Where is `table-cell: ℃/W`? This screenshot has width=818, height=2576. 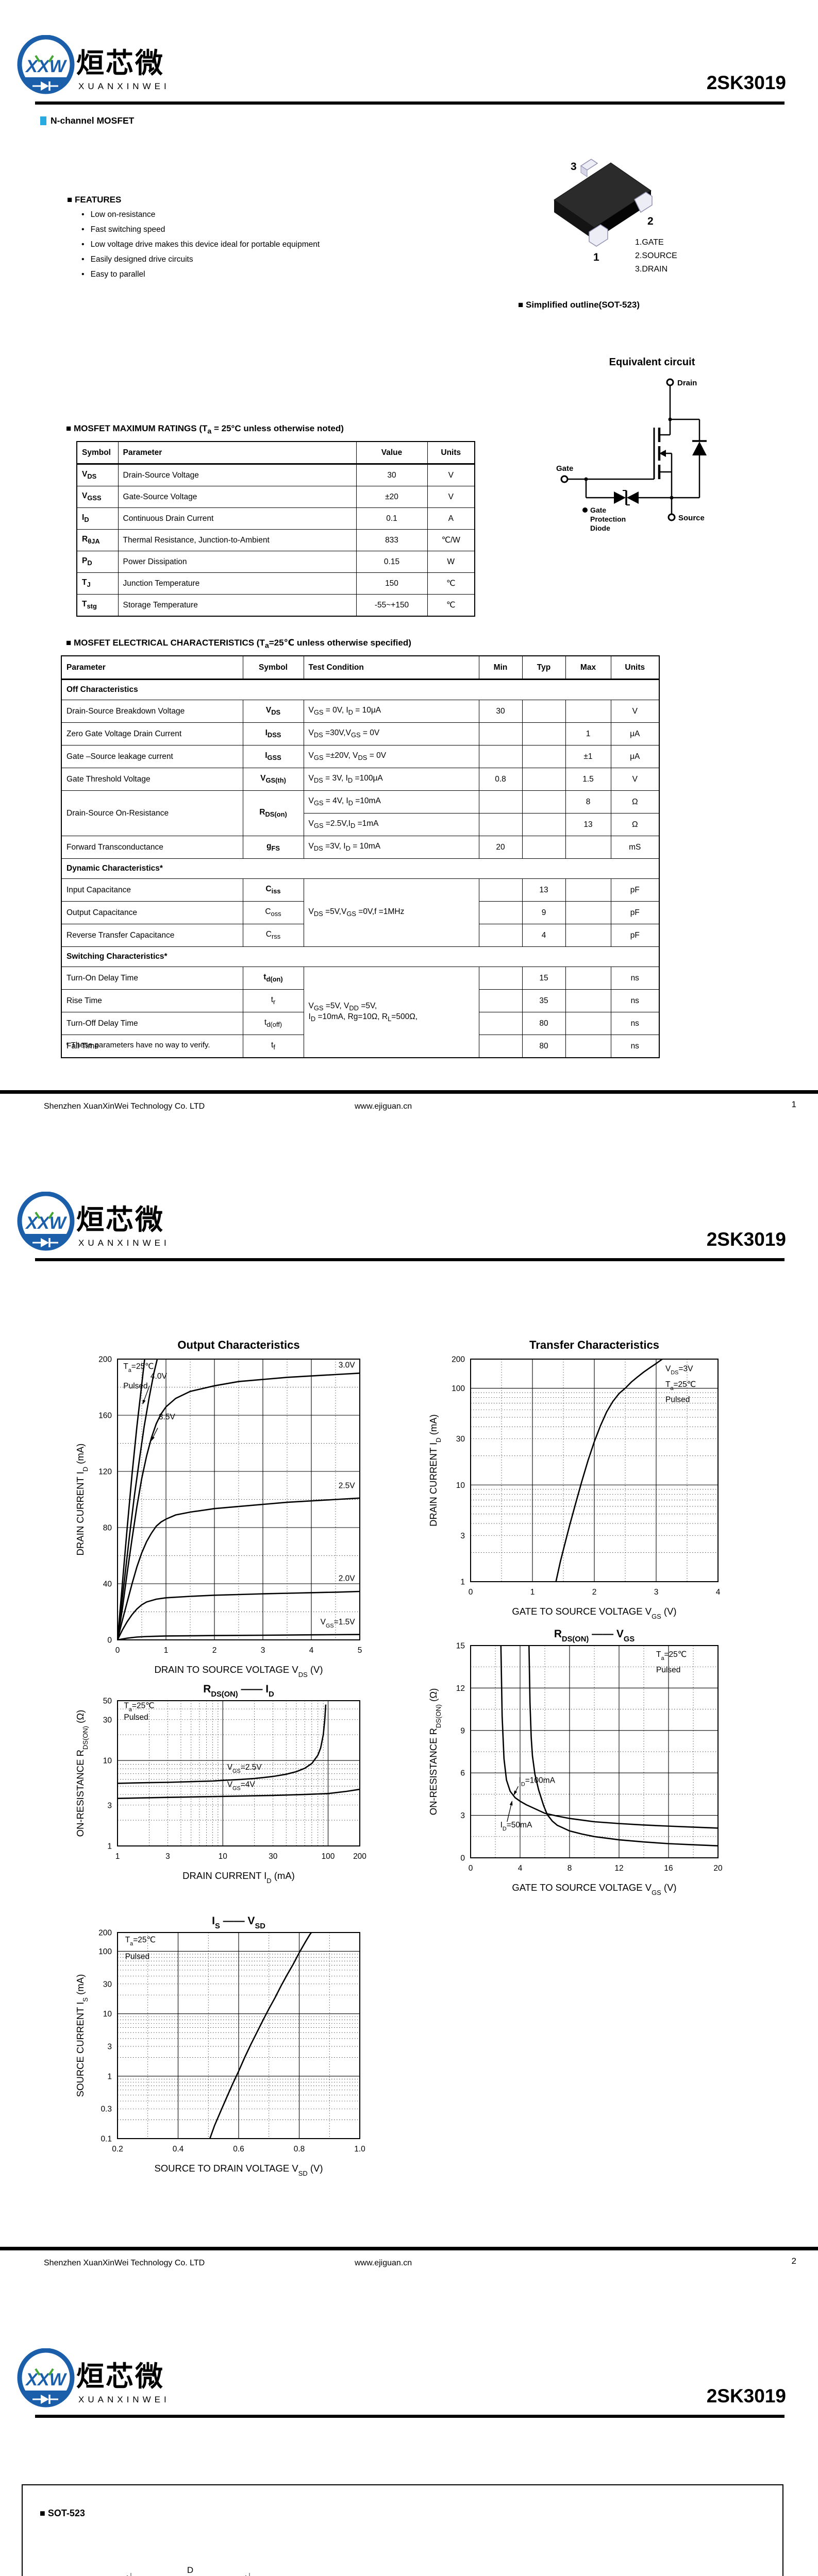 table-cell: ℃/W is located at coordinates (451, 540).